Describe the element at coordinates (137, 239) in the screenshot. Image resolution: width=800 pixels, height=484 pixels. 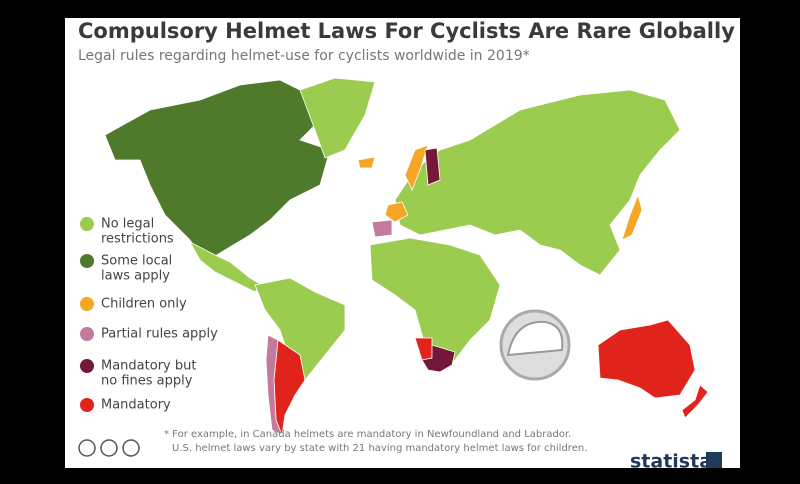
I see `legend-label: restrictions` at that location.